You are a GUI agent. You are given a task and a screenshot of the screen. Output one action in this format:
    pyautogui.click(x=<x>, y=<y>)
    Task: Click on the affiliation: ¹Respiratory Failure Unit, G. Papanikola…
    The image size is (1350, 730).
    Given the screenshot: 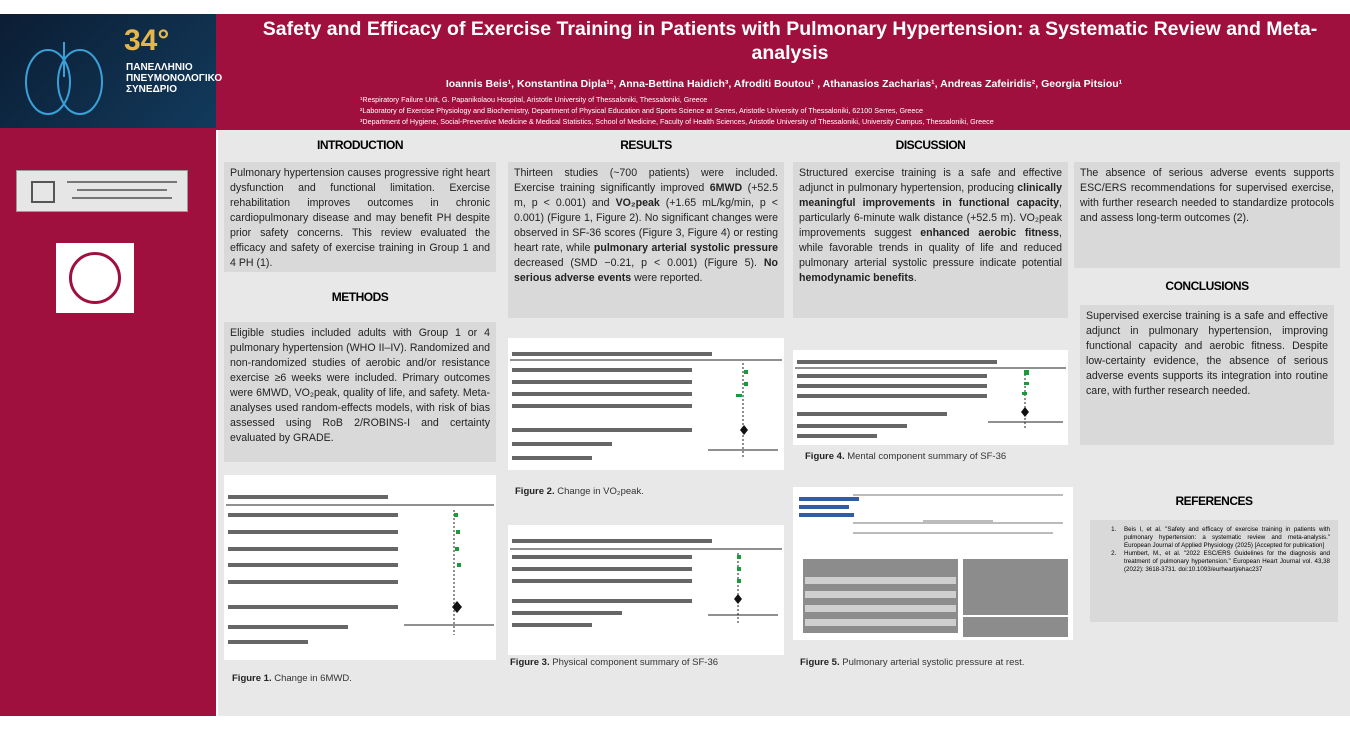 What is the action you would take?
    pyautogui.click(x=534, y=99)
    